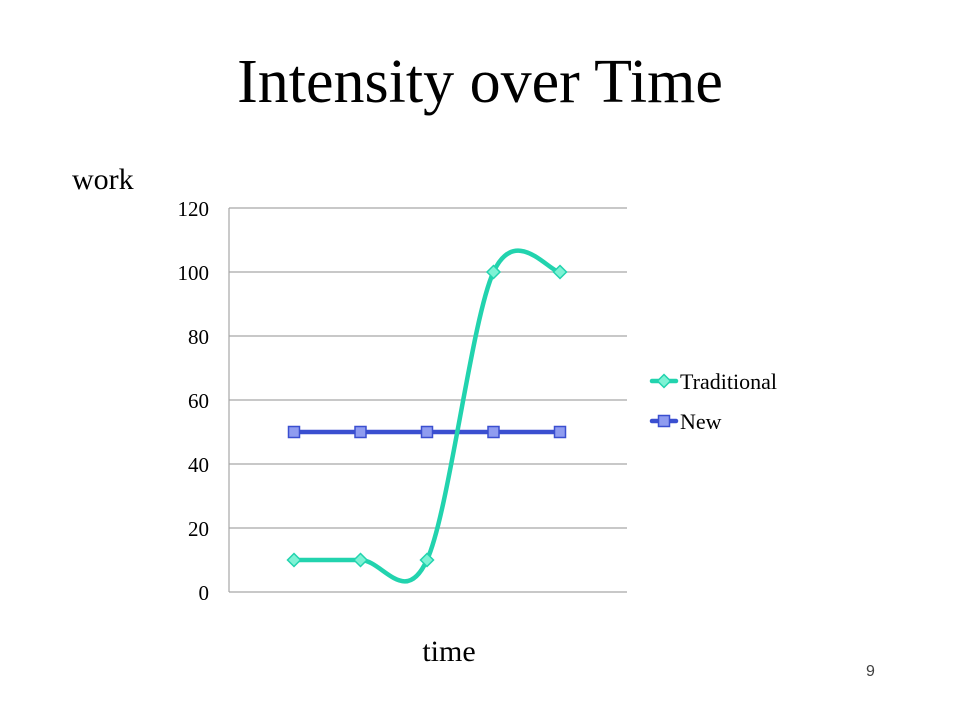  I want to click on y-tick-label-0: 0, so click(204, 593).